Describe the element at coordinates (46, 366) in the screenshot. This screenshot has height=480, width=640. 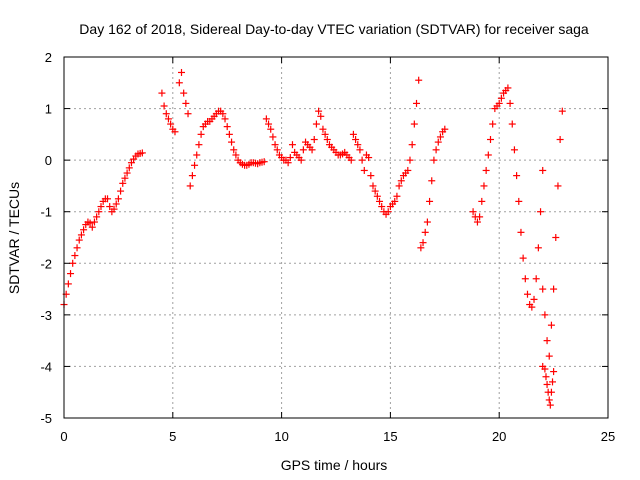
I see `y-tick-label: -4` at that location.